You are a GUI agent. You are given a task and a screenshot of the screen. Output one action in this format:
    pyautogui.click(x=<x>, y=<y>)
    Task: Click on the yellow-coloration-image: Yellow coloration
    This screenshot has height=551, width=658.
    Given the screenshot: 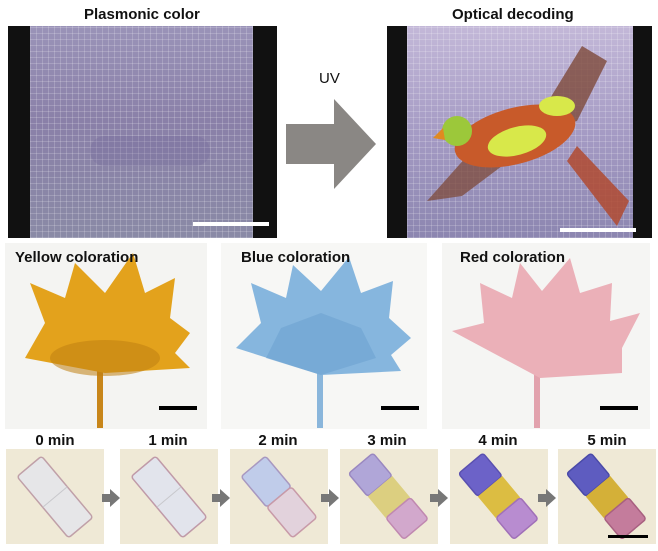 What is the action you would take?
    pyautogui.click(x=106, y=336)
    